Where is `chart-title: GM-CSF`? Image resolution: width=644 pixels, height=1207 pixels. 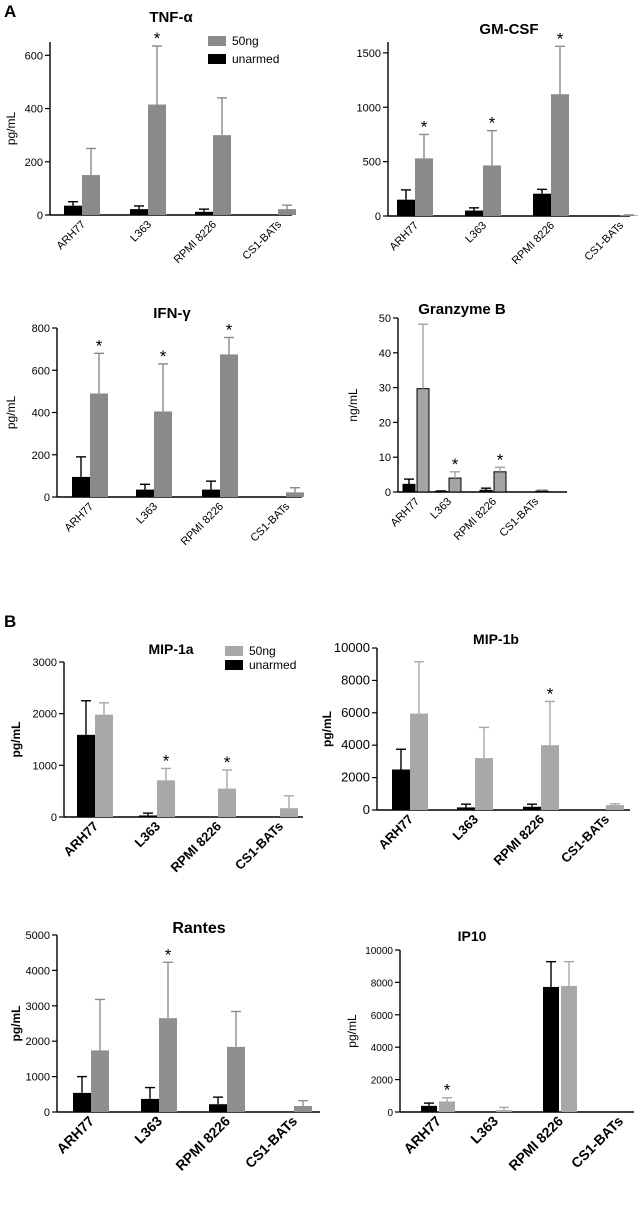
chart-title: GM-CSF is located at coordinates (508, 29).